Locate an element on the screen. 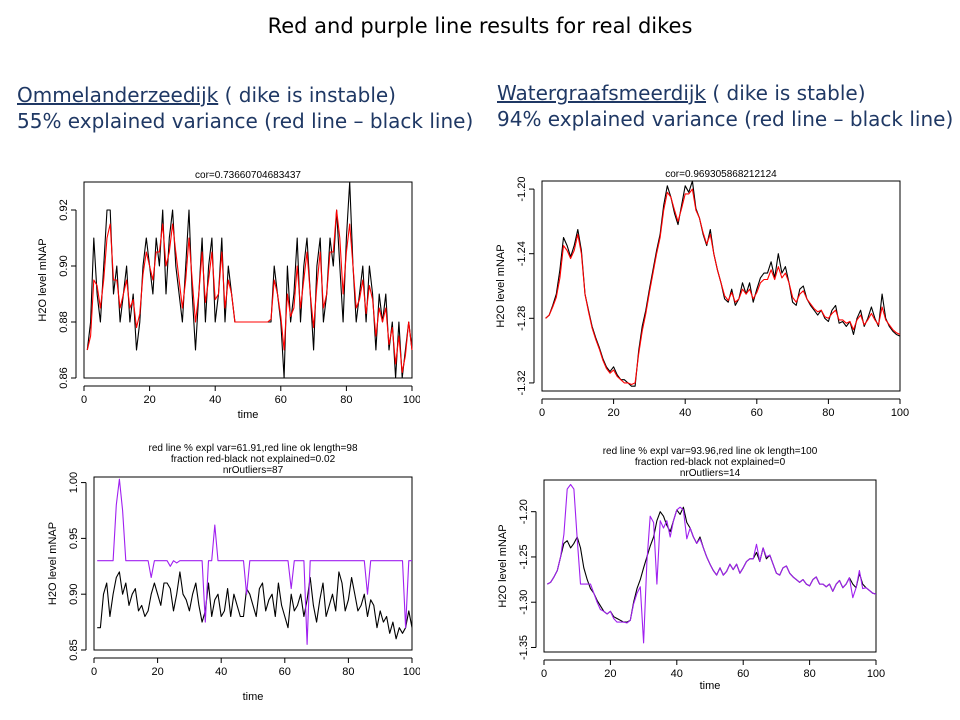  right-dike-status: ( dike is stable) is located at coordinates (786, 93).